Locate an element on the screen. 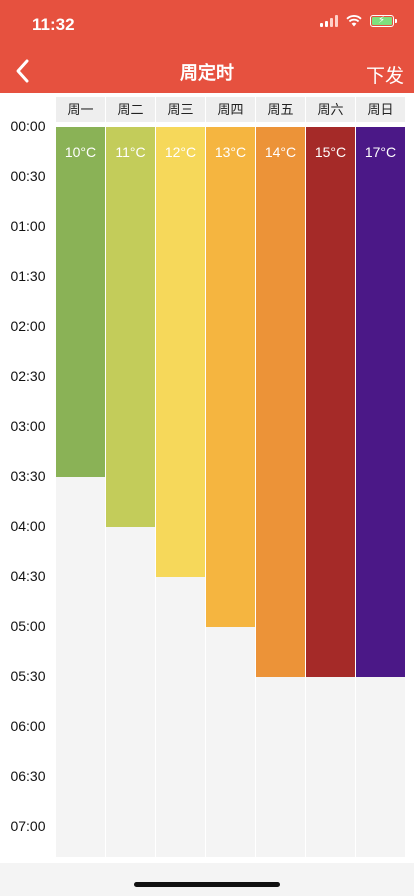 Image resolution: width=414 pixels, height=896 pixels. schedule-block: 13°C is located at coordinates (230, 377).